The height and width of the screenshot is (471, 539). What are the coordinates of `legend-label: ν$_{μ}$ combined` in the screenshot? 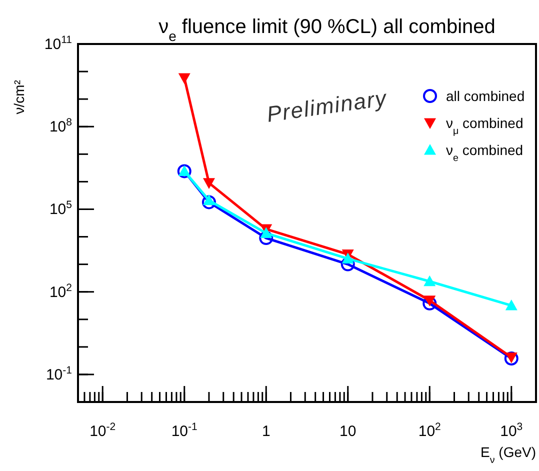 It's located at (485, 125).